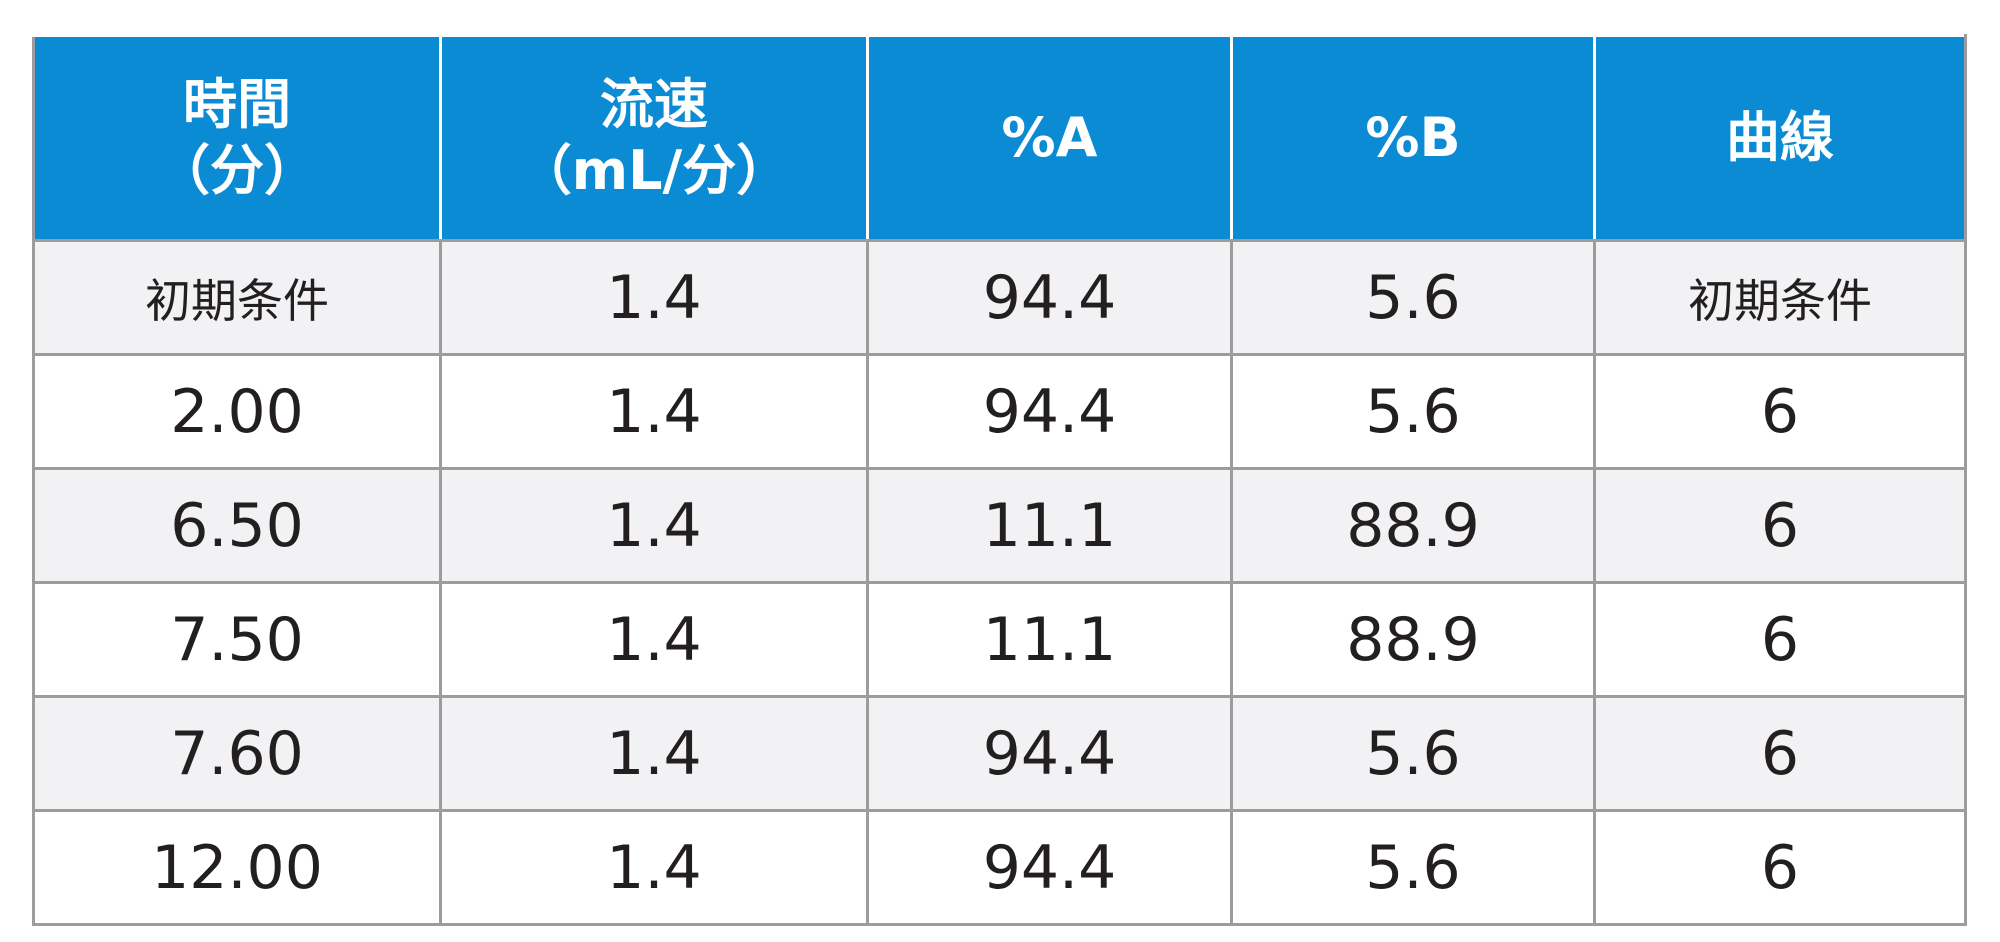  Describe the element at coordinates (237, 170) in the screenshot. I see `header-text: （分）` at that location.